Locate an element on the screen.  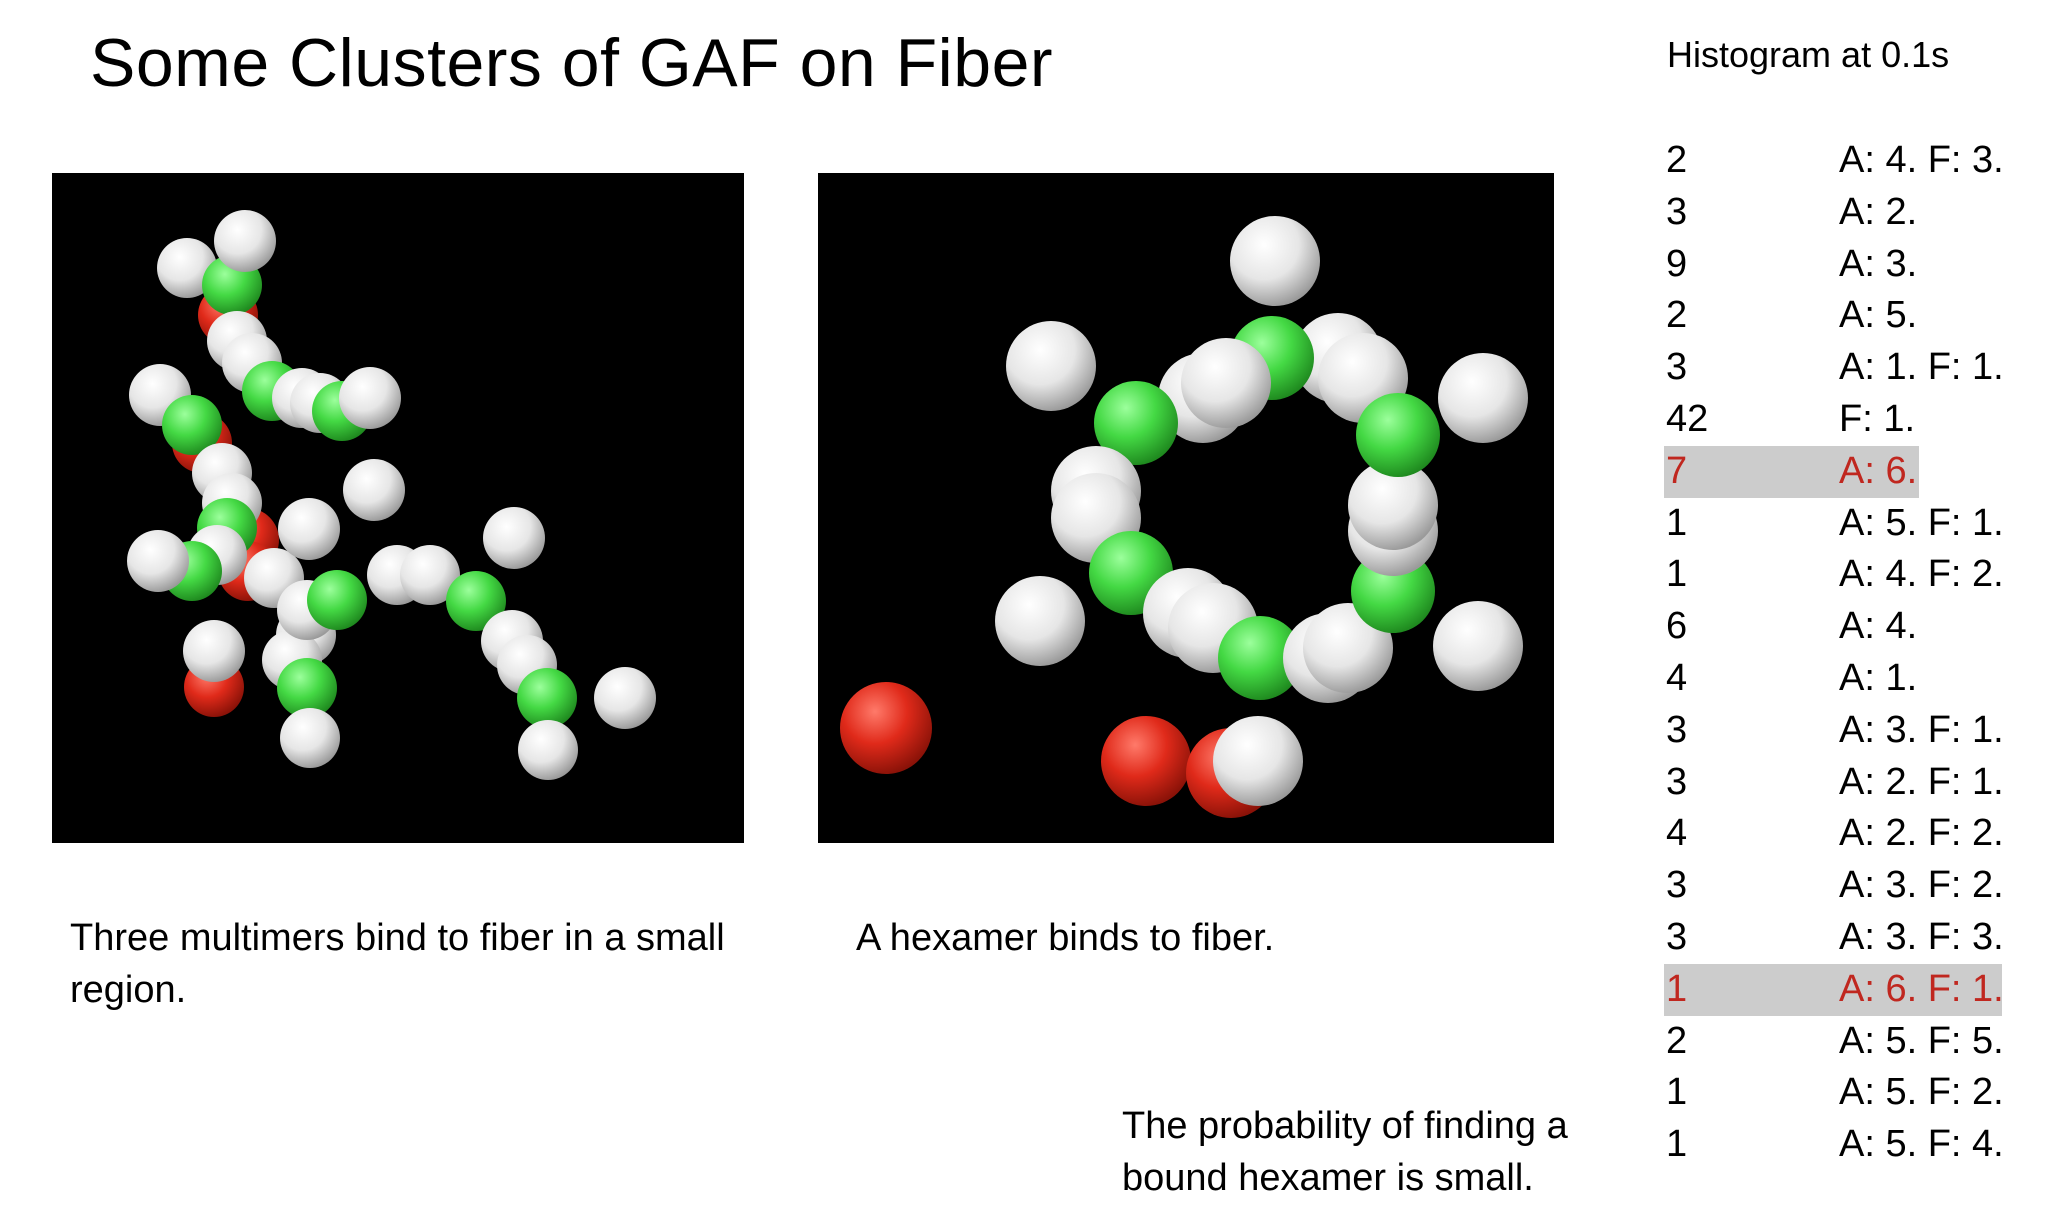
histogram-composition: A: 2. is located at coordinates (1878, 211).